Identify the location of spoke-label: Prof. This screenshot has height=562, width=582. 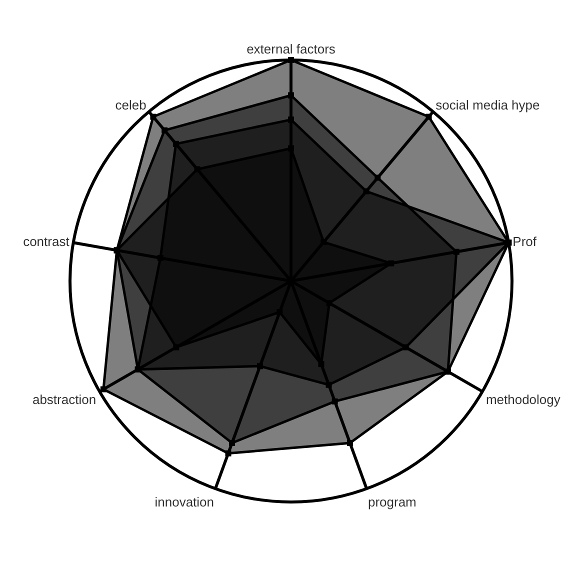
(524, 241).